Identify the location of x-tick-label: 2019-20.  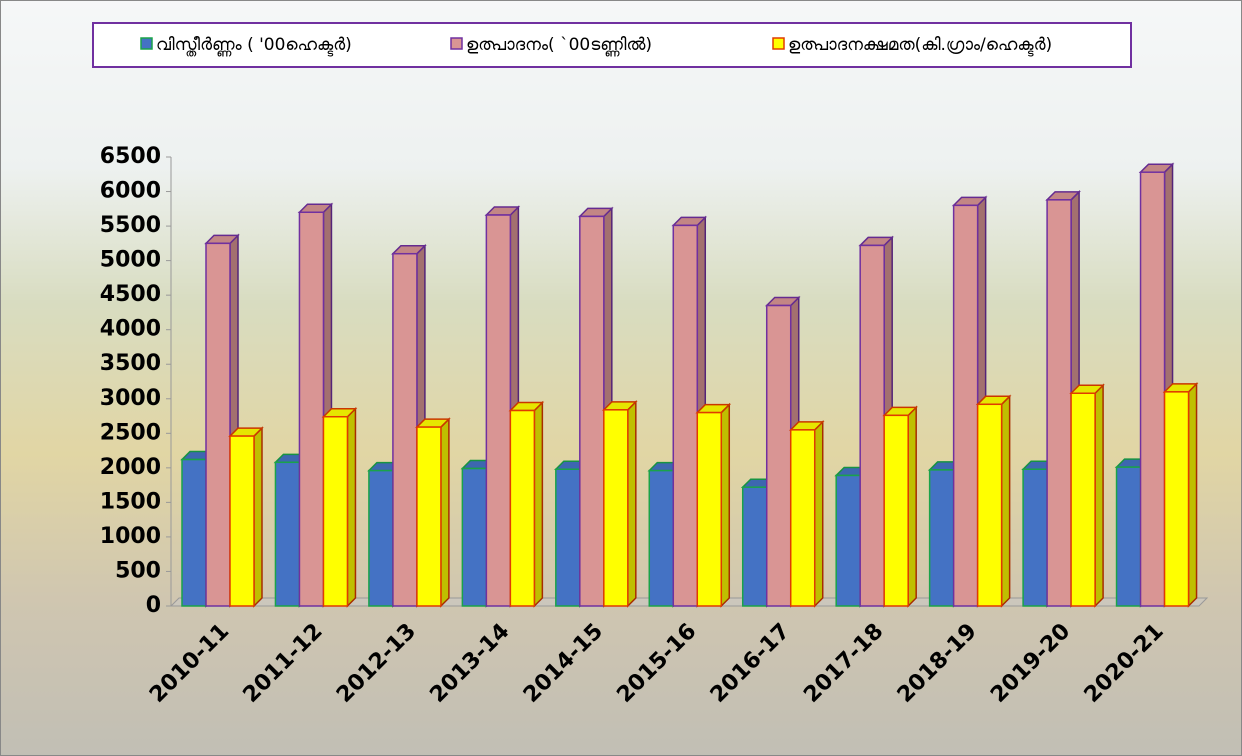
(1030, 663).